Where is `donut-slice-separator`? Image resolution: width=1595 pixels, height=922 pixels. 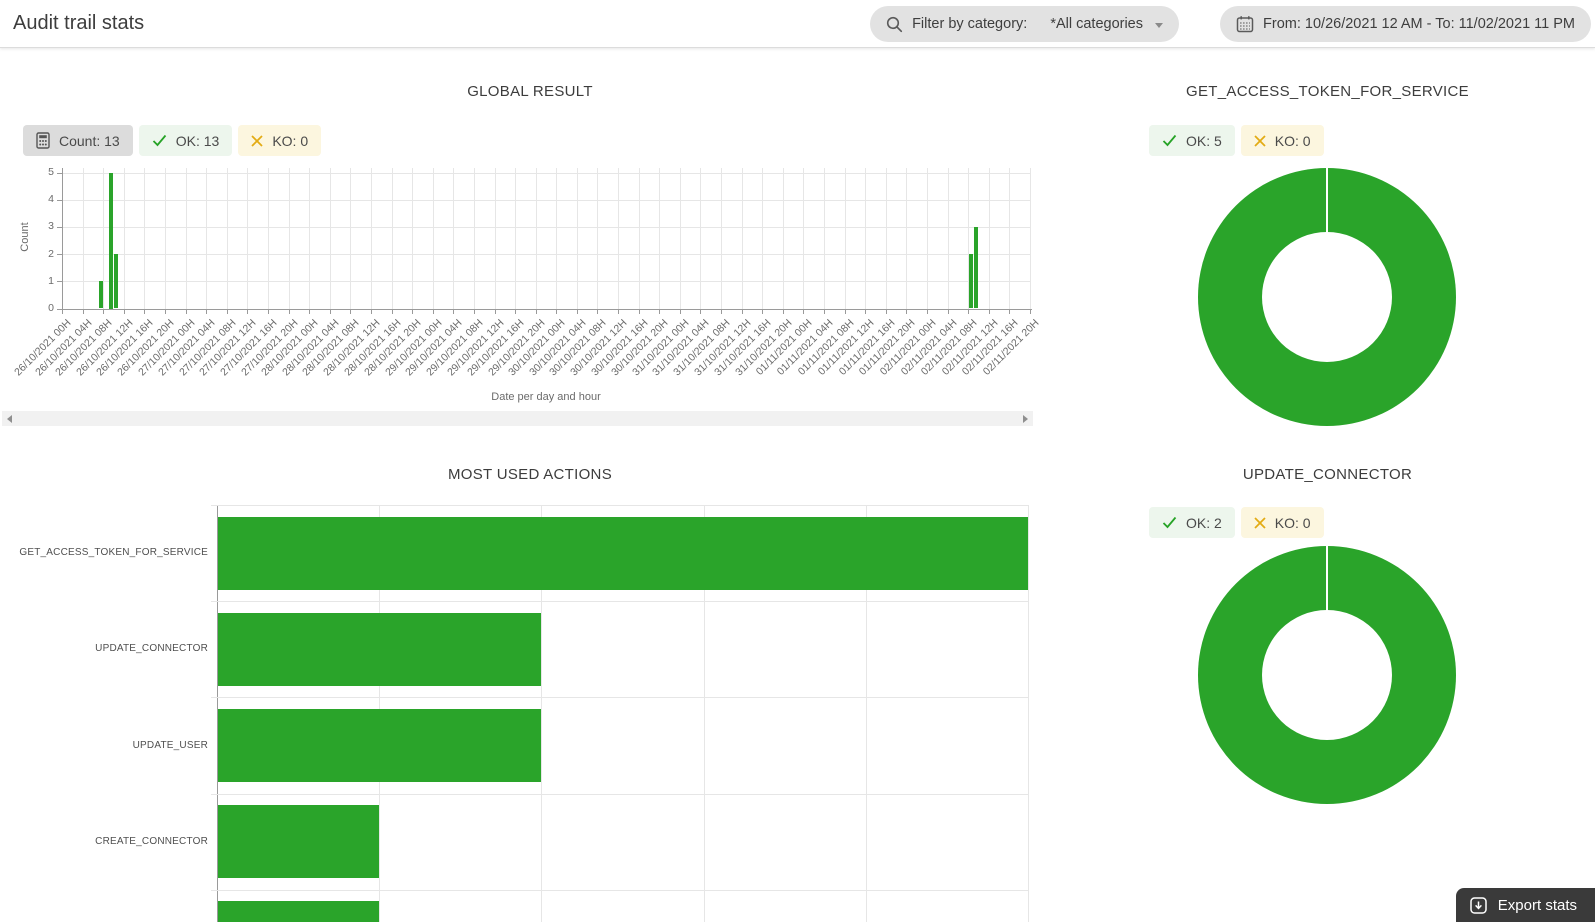 donut-slice-separator is located at coordinates (1327, 578).